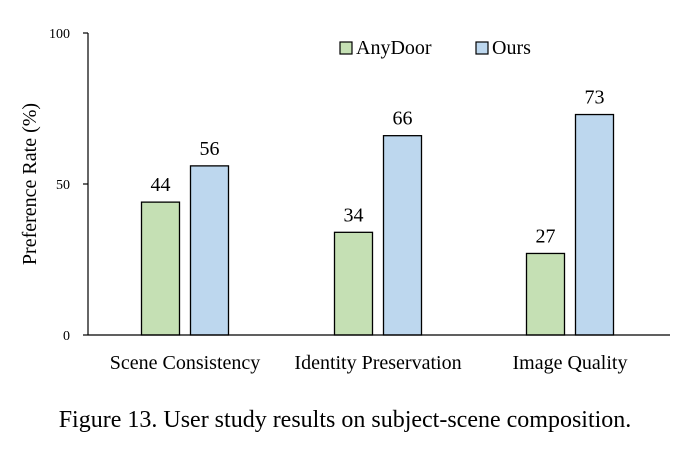  Describe the element at coordinates (354, 215) in the screenshot. I see `value-label-anydoor-1: 34` at that location.